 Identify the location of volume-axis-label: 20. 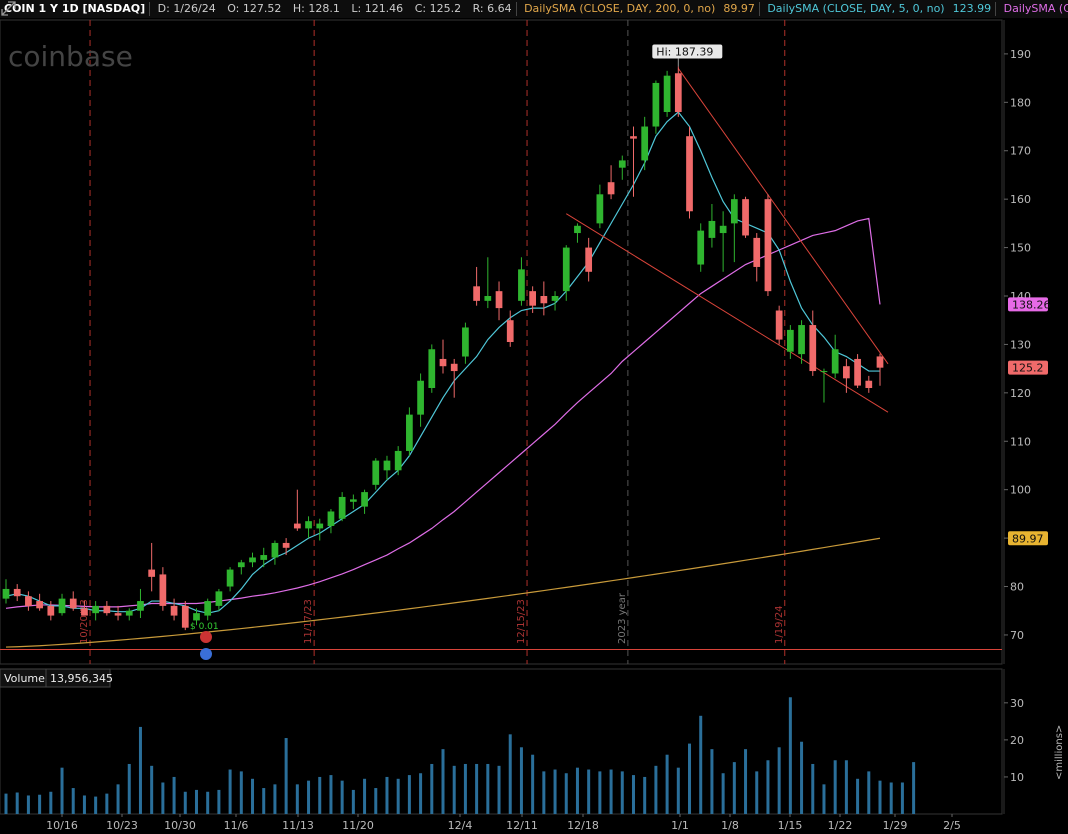
(1017, 740).